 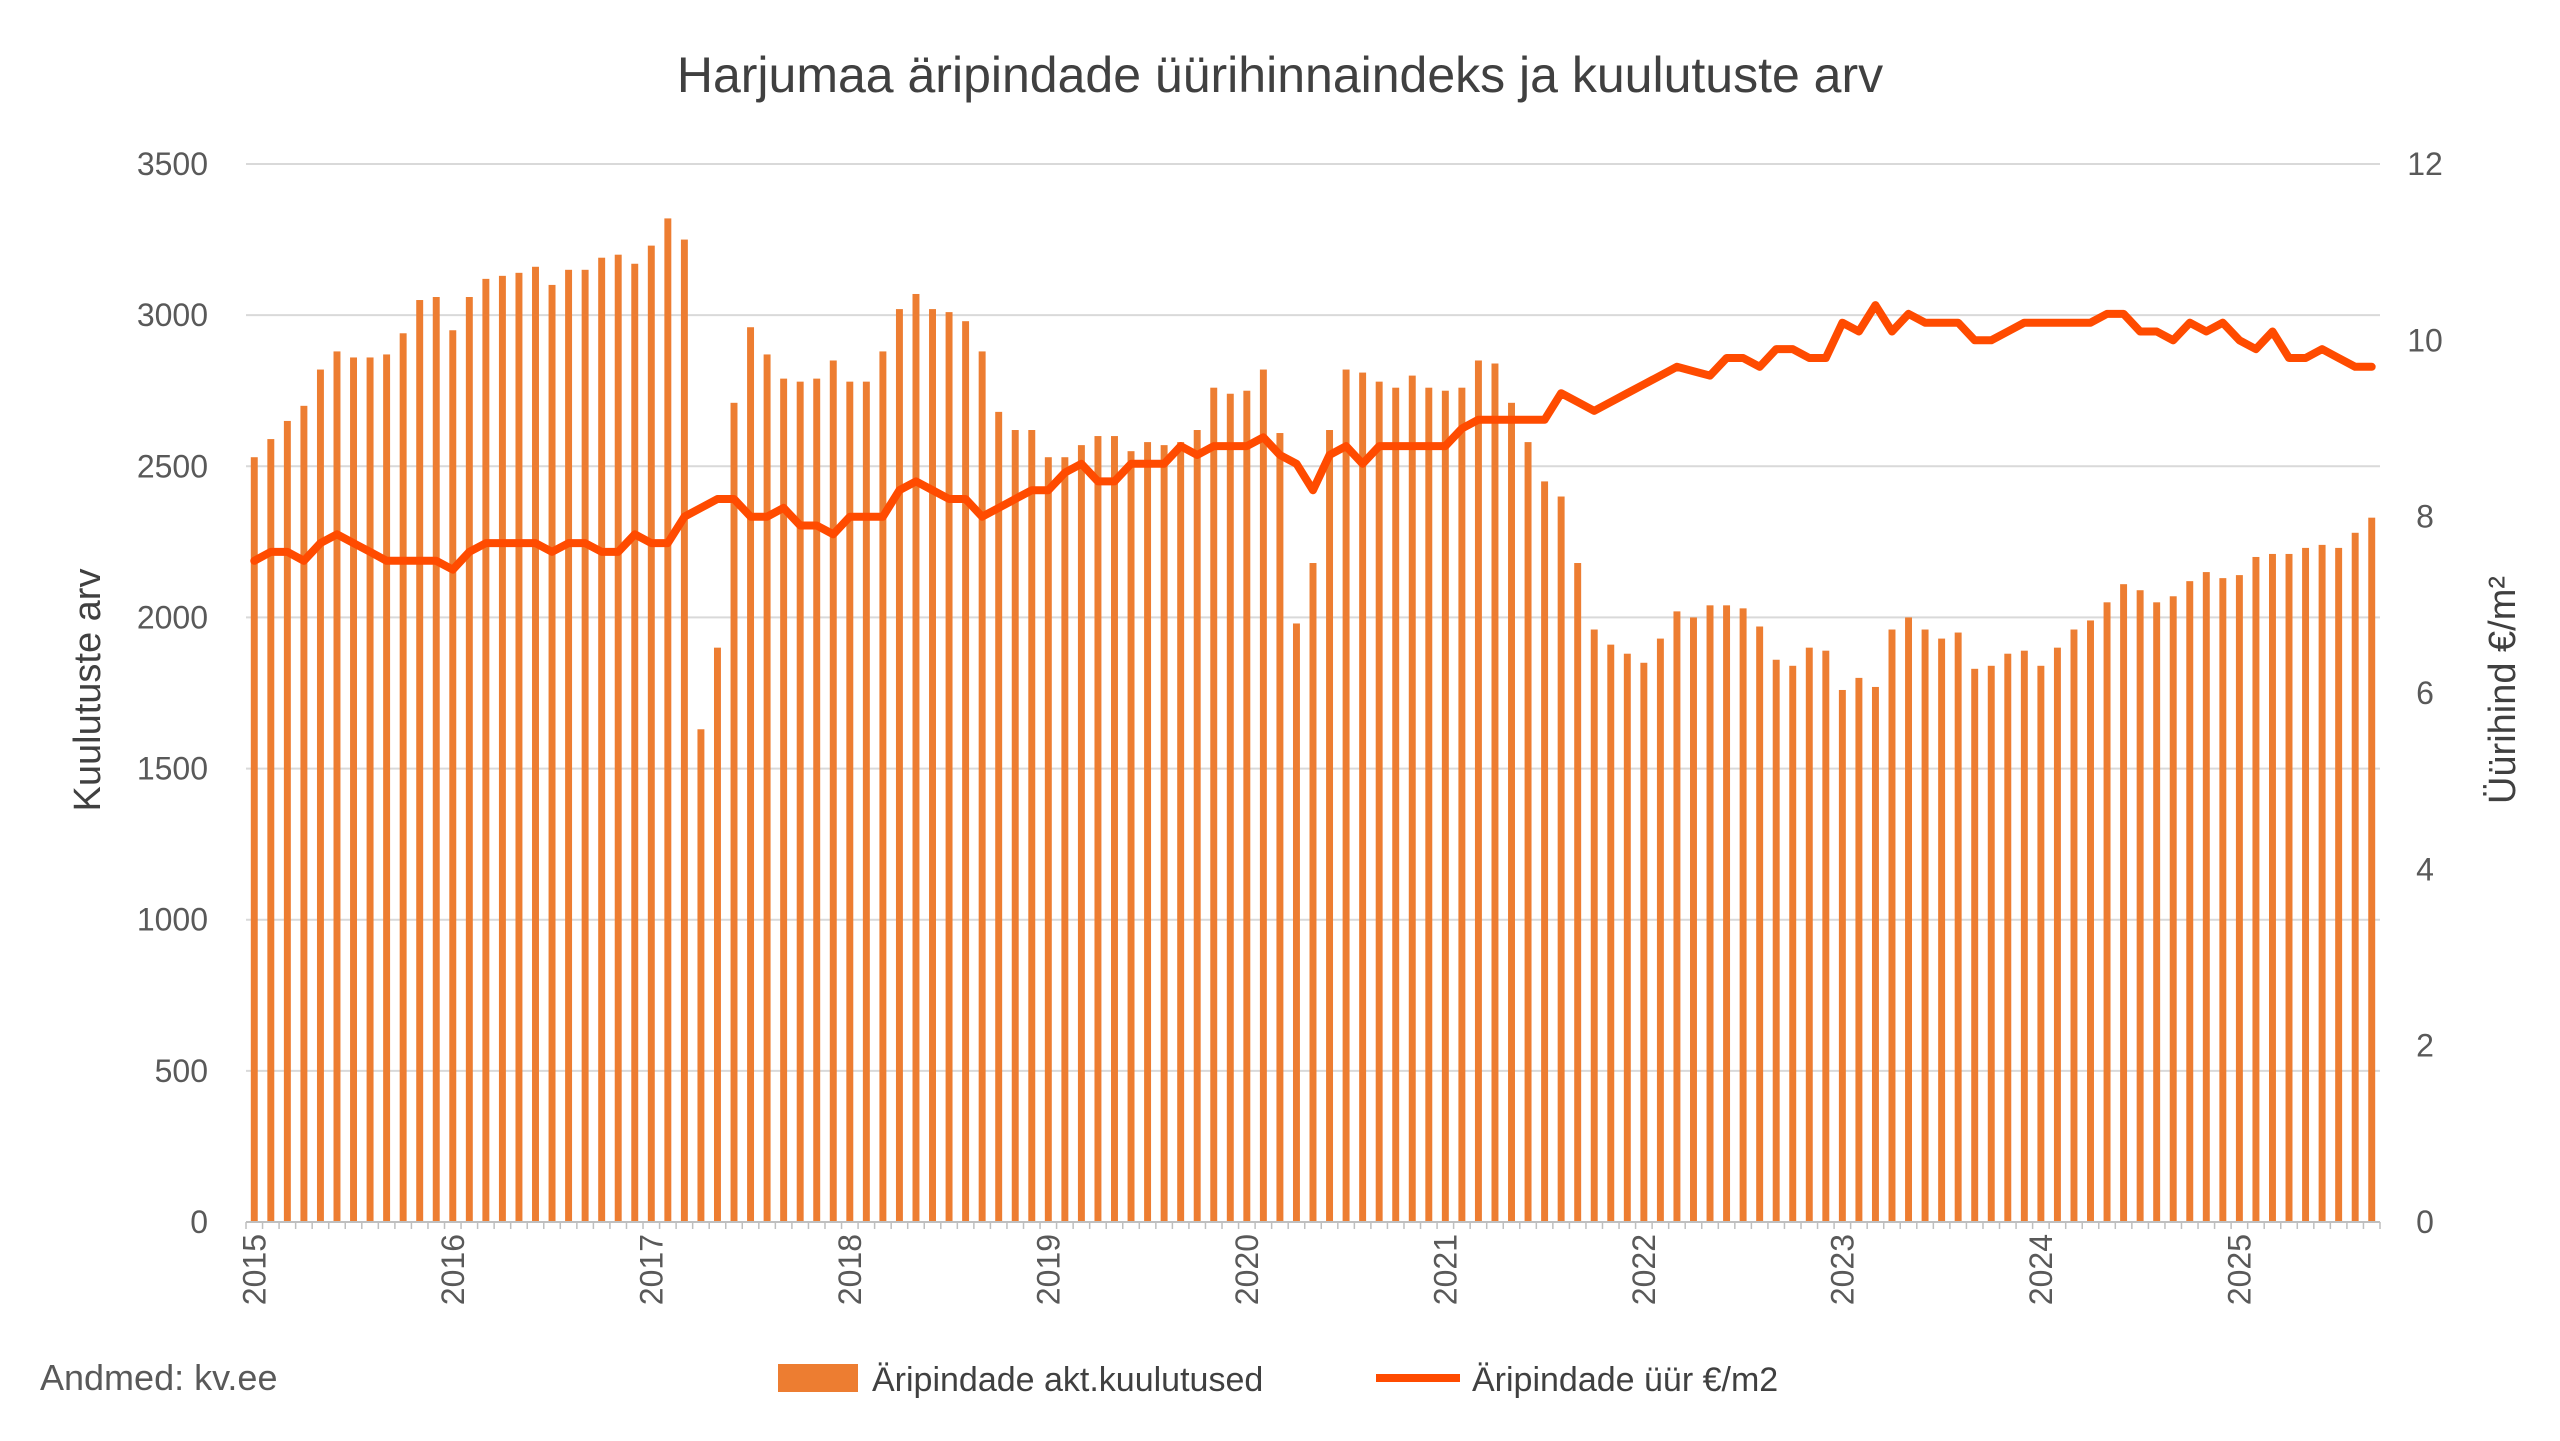 What do you see at coordinates (850, 1269) in the screenshot?
I see `x-tick-label: 2018` at bounding box center [850, 1269].